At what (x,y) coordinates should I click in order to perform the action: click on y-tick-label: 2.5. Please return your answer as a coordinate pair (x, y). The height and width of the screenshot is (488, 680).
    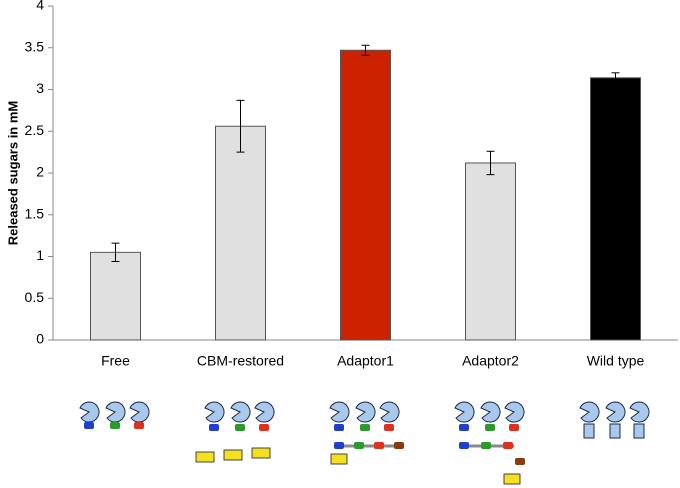
    Looking at the image, I should click on (35, 130).